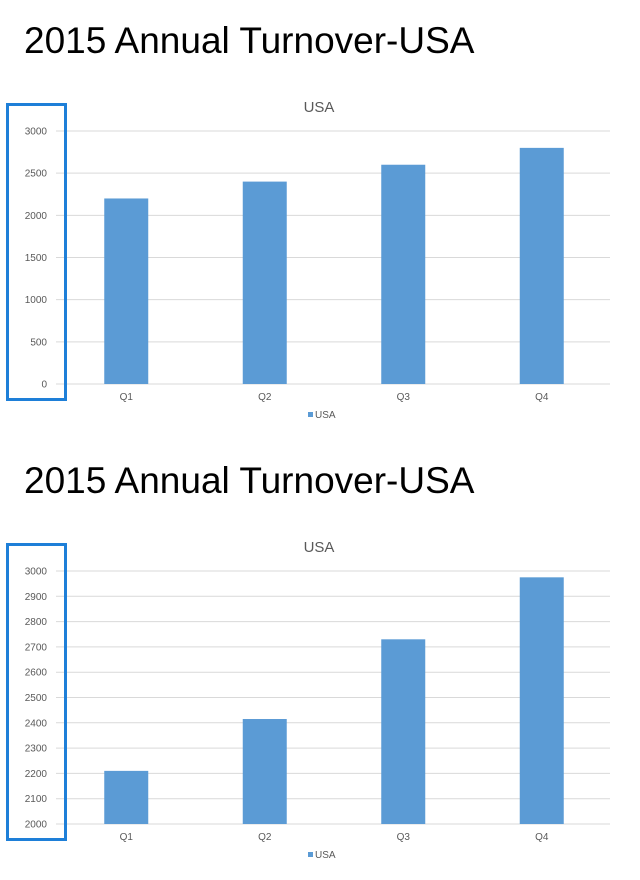 The image size is (640, 880). Describe the element at coordinates (36, 647) in the screenshot. I see `y-tick-label: 2700` at that location.